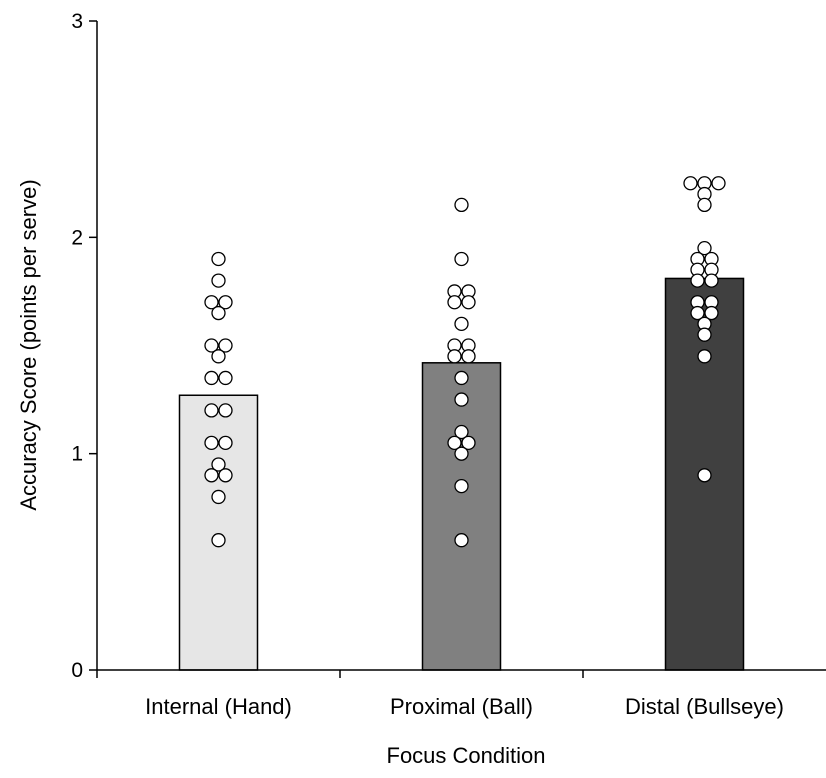 The width and height of the screenshot is (826, 778). What do you see at coordinates (77, 21) in the screenshot?
I see `y-tick-label-3: 3` at bounding box center [77, 21].